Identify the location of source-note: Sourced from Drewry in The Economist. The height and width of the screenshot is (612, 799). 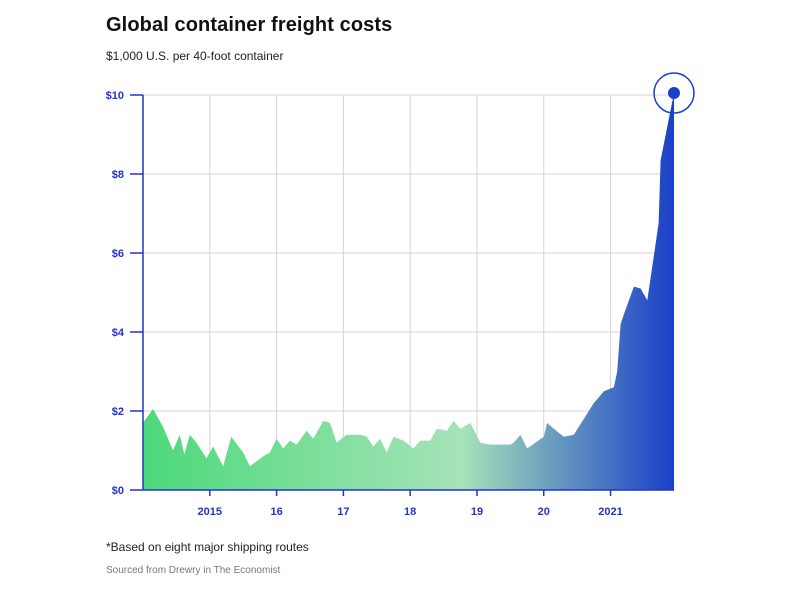
(193, 570).